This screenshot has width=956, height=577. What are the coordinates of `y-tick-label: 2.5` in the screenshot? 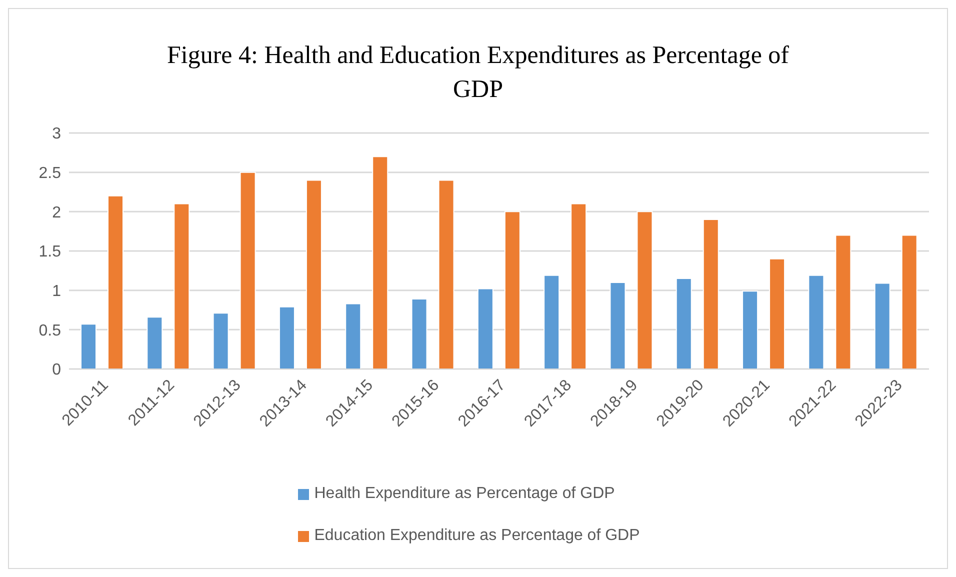 It's located at (50, 173).